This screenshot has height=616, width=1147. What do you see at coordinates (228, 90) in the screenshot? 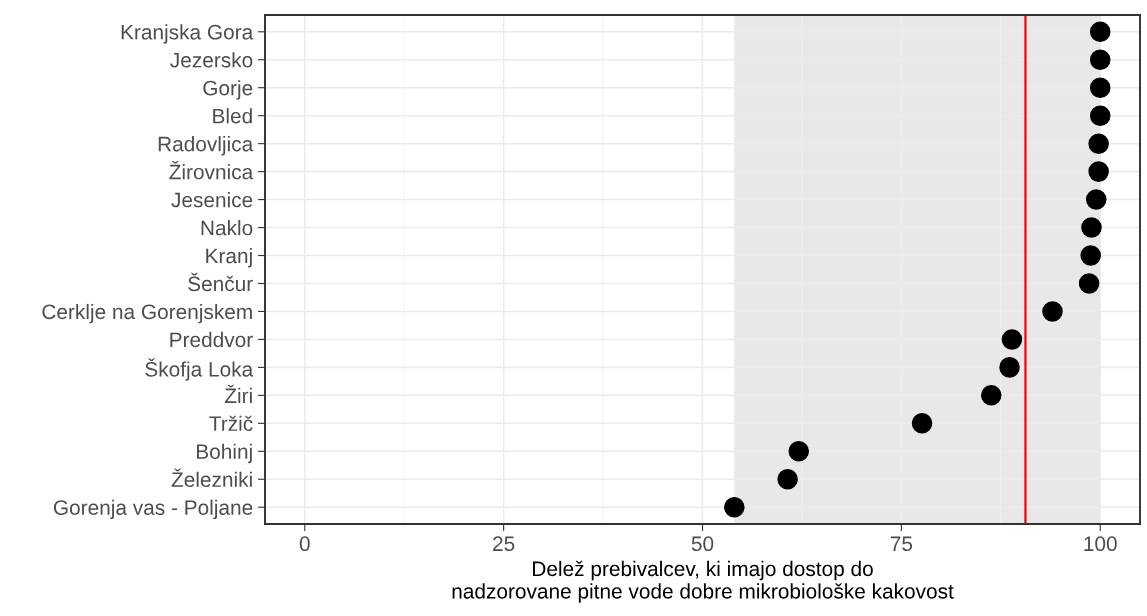
I see `y-tick-label: Gorje` at bounding box center [228, 90].